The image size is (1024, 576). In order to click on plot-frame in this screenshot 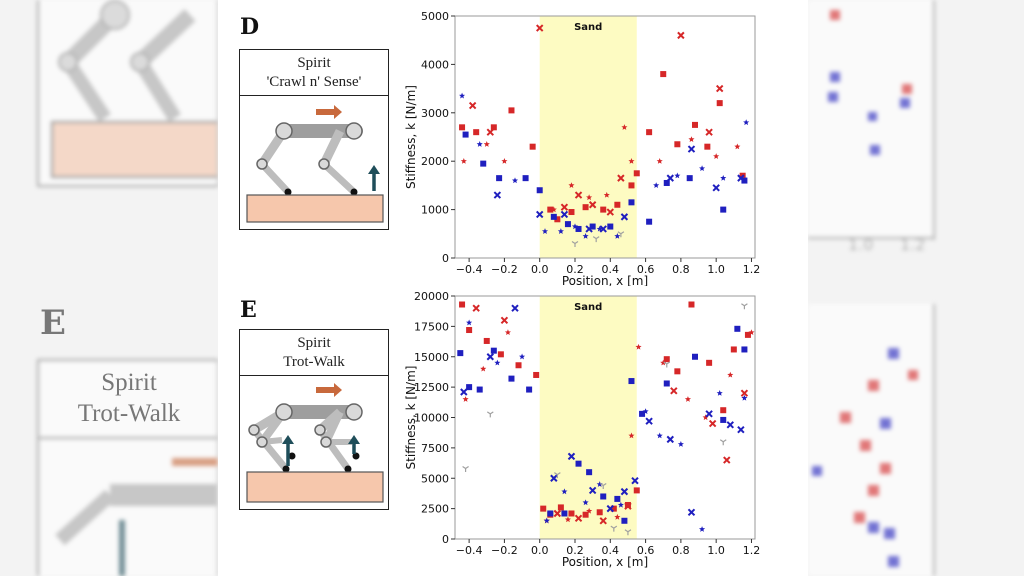, I will do `click(605, 137)`.